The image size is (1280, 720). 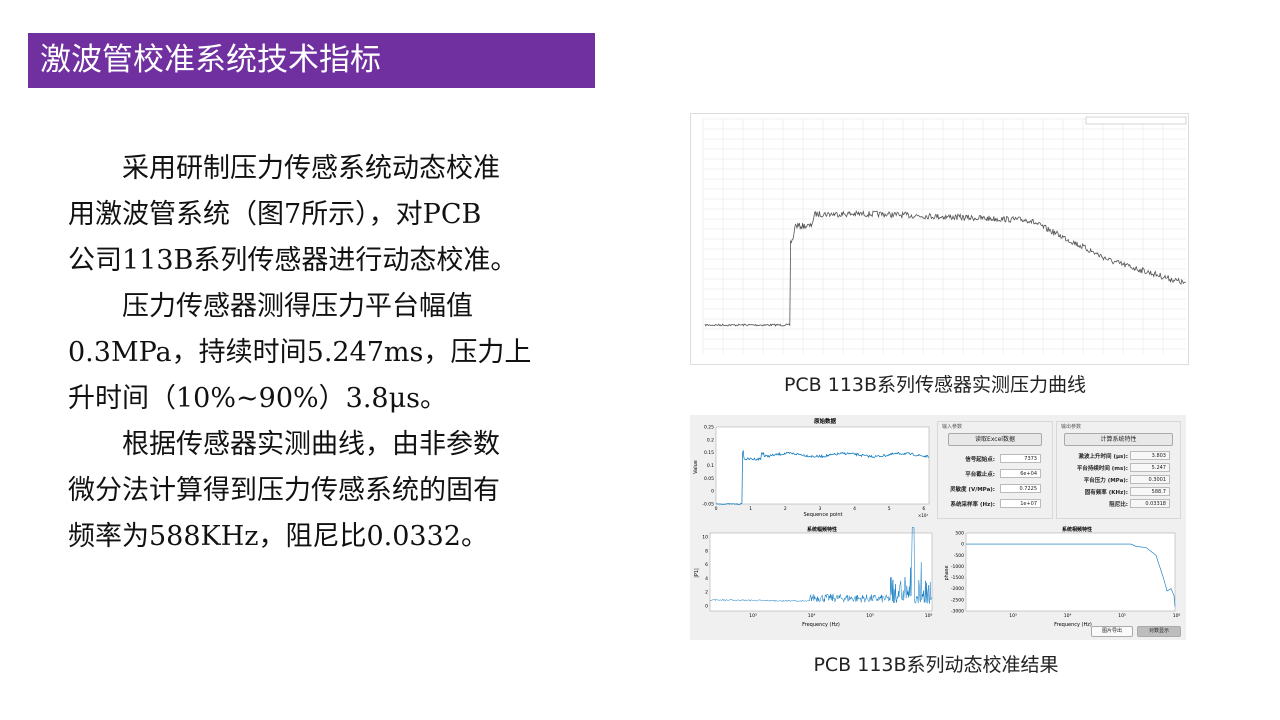 What do you see at coordinates (1136, 120) in the screenshot?
I see `legend-box` at bounding box center [1136, 120].